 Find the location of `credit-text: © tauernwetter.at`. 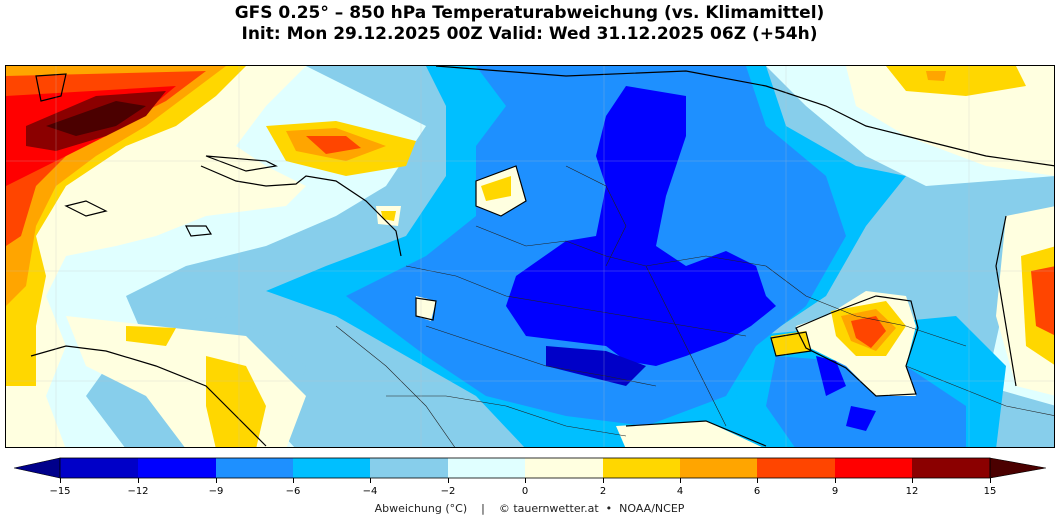

credit-text: © tauernwetter.at is located at coordinates (548, 508).